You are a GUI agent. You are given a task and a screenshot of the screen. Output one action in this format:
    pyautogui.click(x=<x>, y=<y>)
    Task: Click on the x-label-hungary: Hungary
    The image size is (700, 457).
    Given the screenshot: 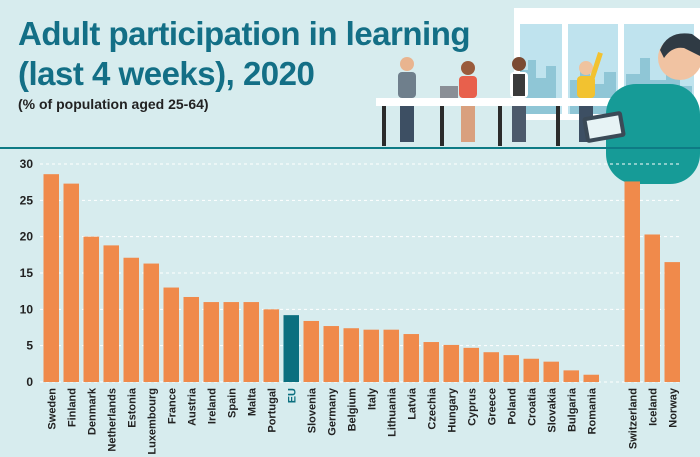 What is the action you would take?
    pyautogui.click(x=452, y=410)
    